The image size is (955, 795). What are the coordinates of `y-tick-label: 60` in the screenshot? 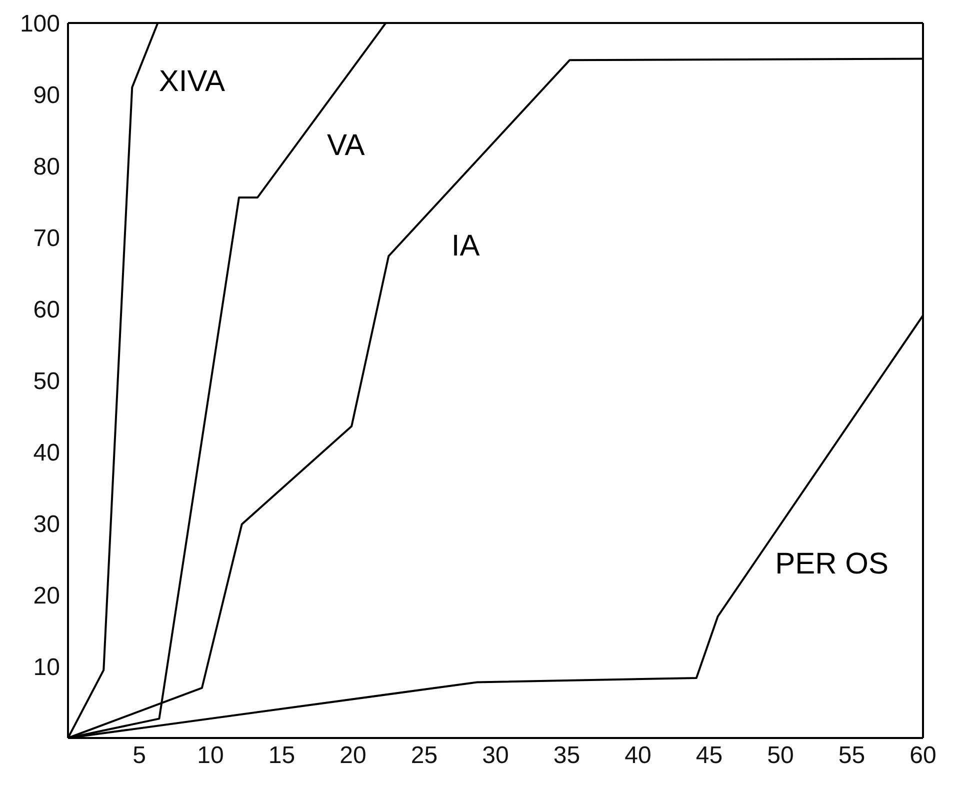 It's located at (46, 310).